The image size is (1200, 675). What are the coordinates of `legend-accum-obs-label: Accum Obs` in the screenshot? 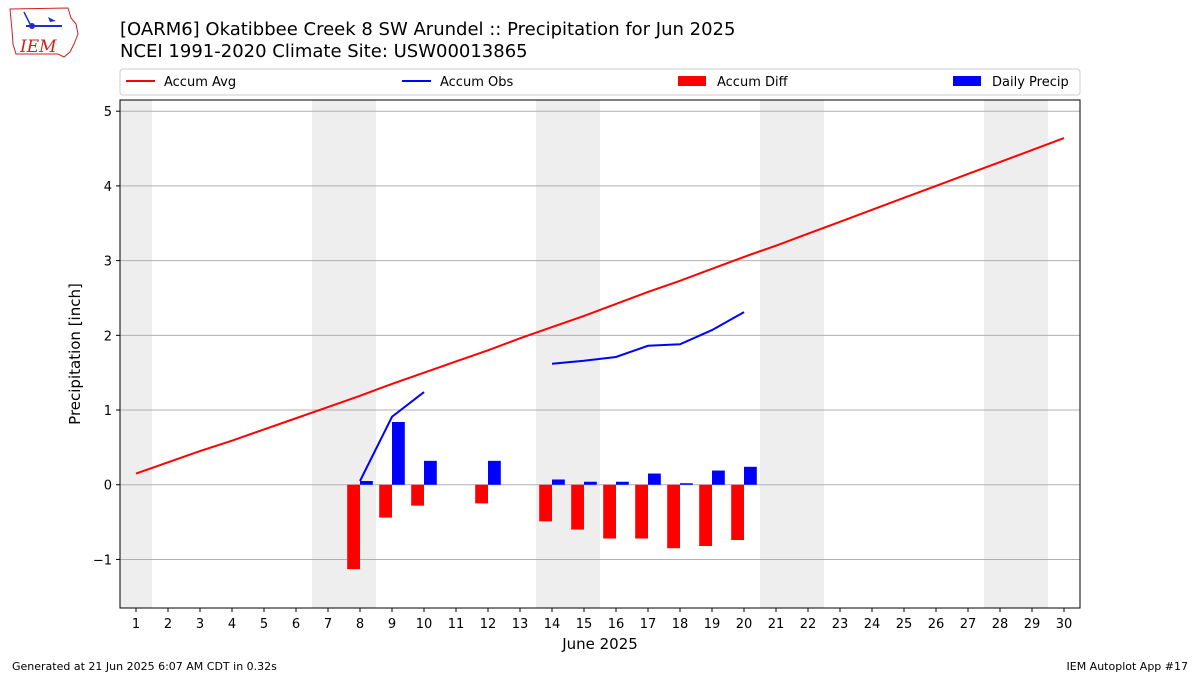 It's located at (476, 82).